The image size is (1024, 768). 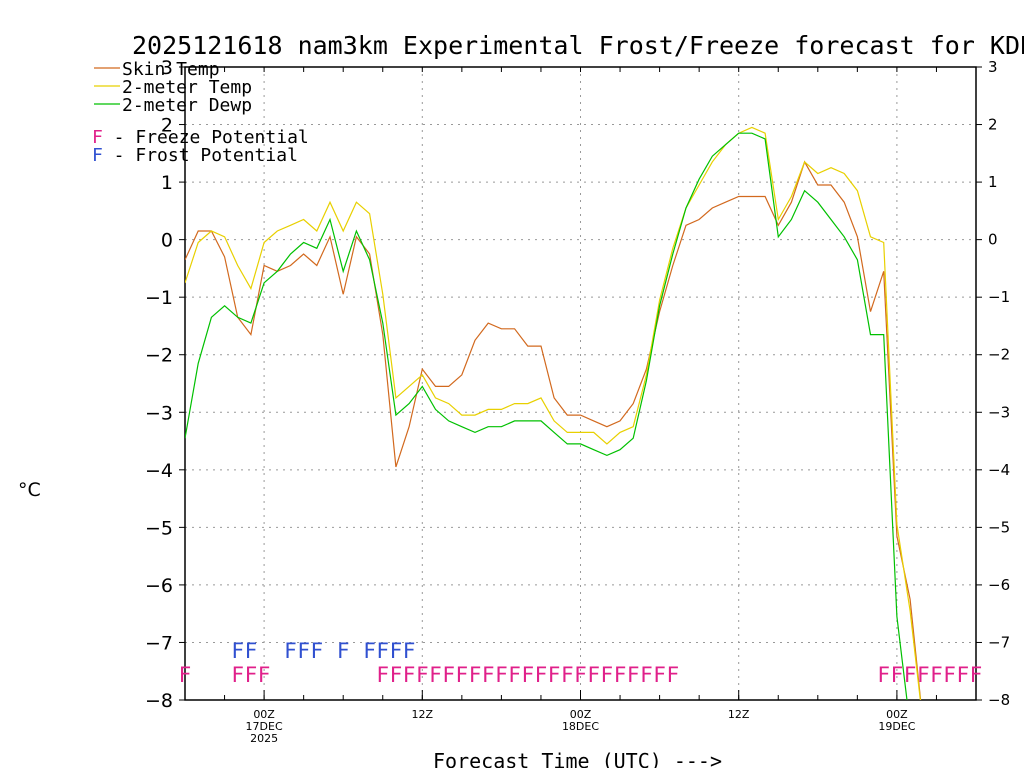 What do you see at coordinates (159, 528) in the screenshot?
I see `y-tick-label-left: −5` at bounding box center [159, 528].